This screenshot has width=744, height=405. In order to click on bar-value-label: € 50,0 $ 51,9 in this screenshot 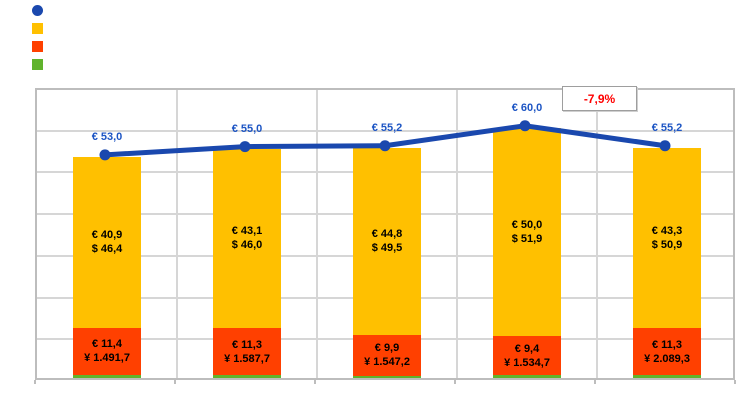, I will do `click(527, 232)`.